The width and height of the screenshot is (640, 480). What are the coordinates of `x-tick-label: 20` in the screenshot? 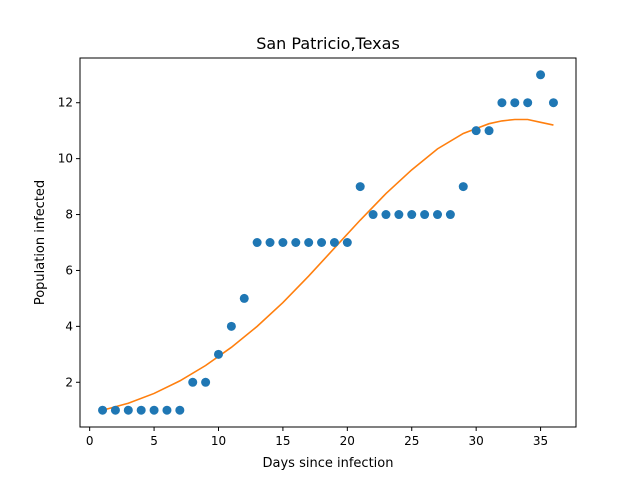 It's located at (347, 441).